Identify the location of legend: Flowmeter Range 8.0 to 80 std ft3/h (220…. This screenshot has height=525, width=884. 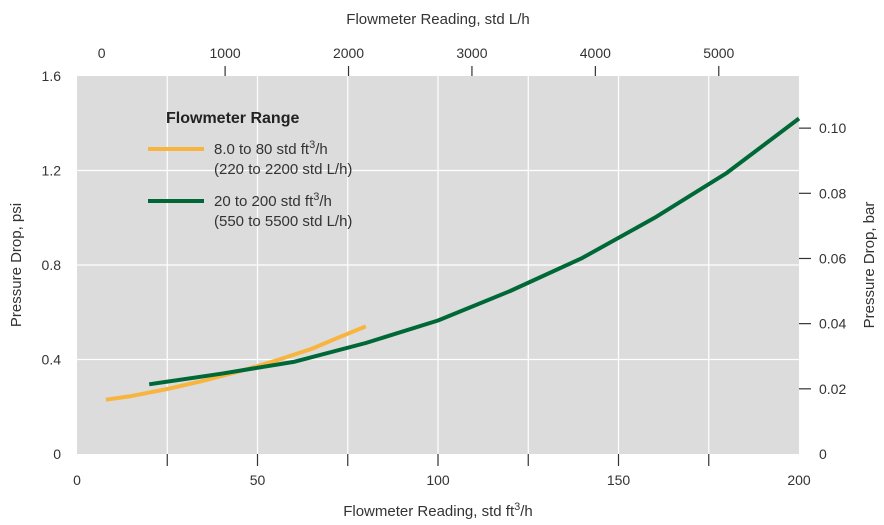
(250, 170).